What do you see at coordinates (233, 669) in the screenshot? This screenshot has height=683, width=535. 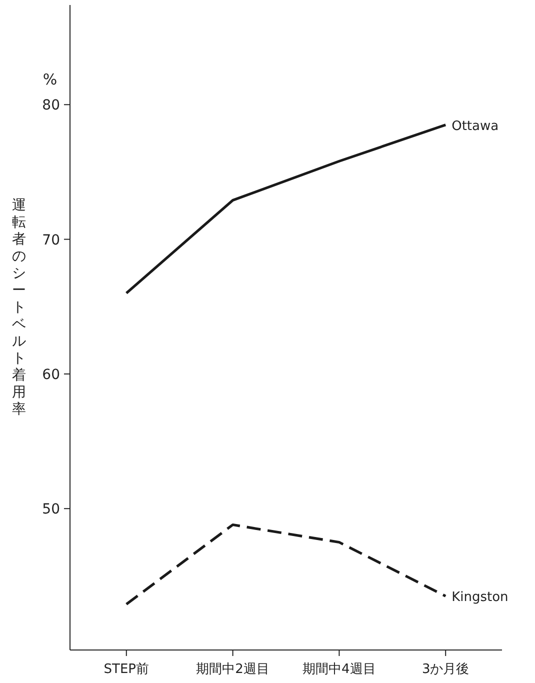 I see `x-tick-label: 期間中2週目` at bounding box center [233, 669].